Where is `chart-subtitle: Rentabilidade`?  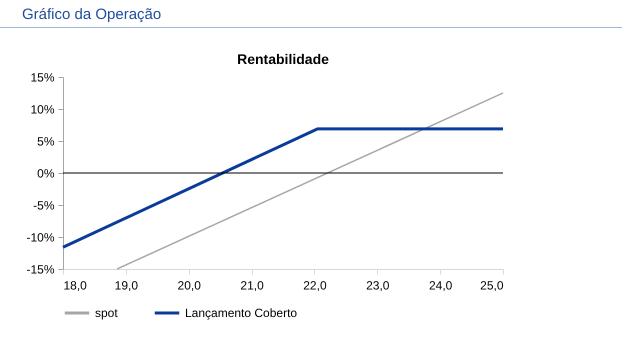 chart-subtitle: Rentabilidade is located at coordinates (283, 59).